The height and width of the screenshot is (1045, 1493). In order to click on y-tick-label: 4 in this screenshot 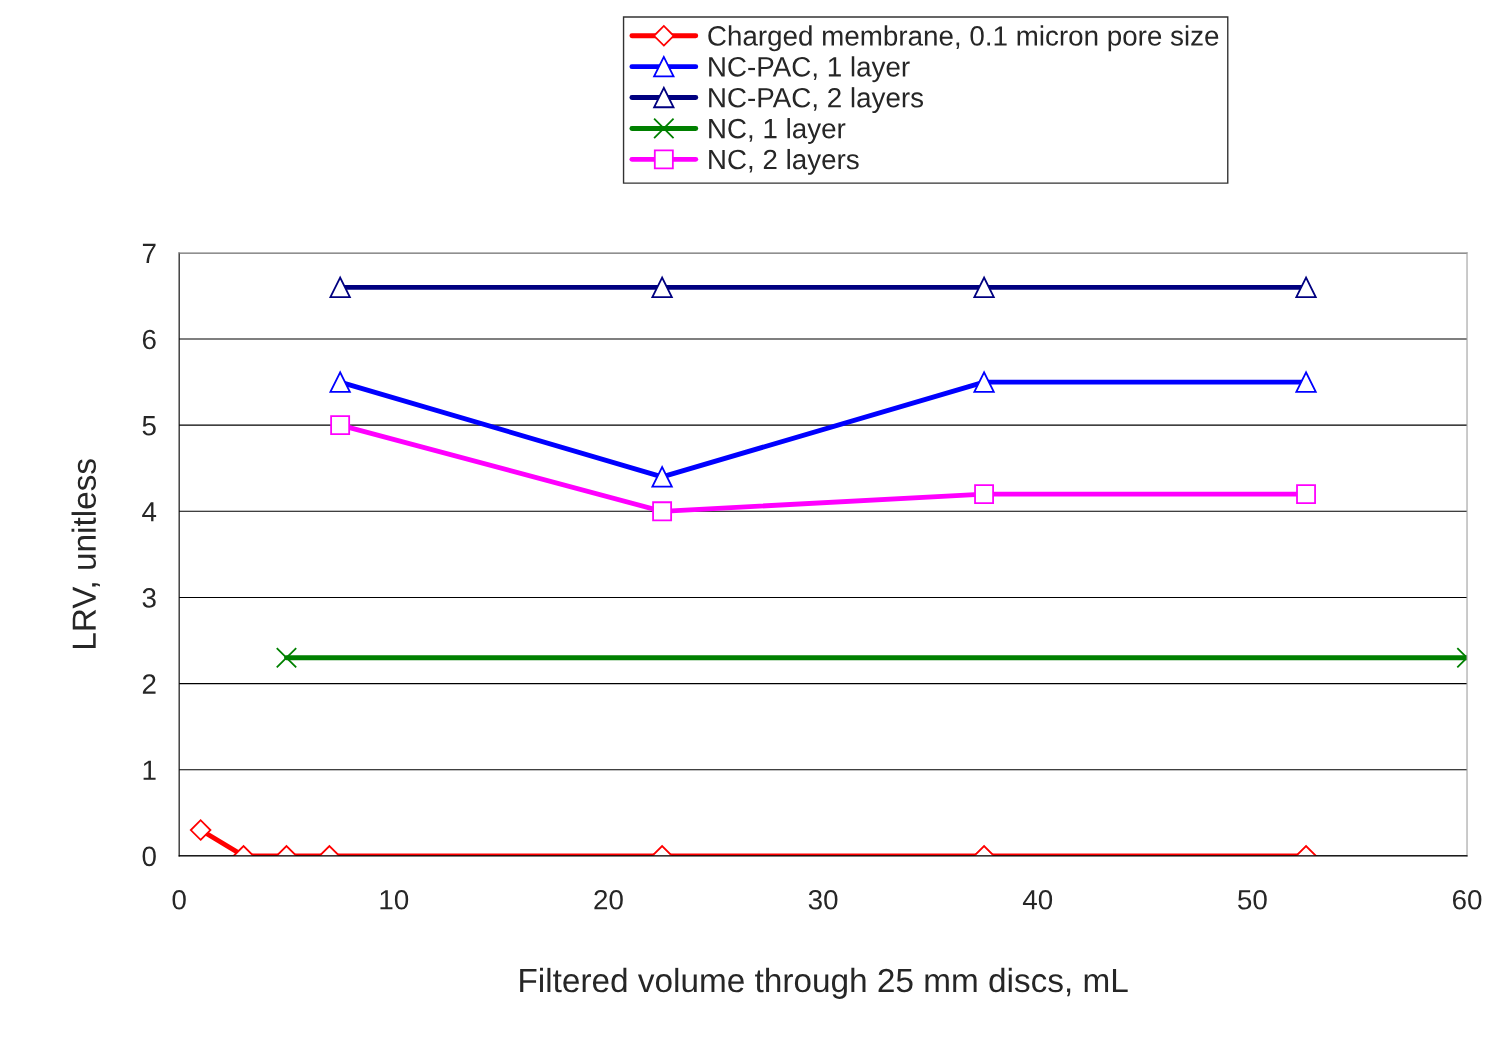, I will do `click(149, 512)`.